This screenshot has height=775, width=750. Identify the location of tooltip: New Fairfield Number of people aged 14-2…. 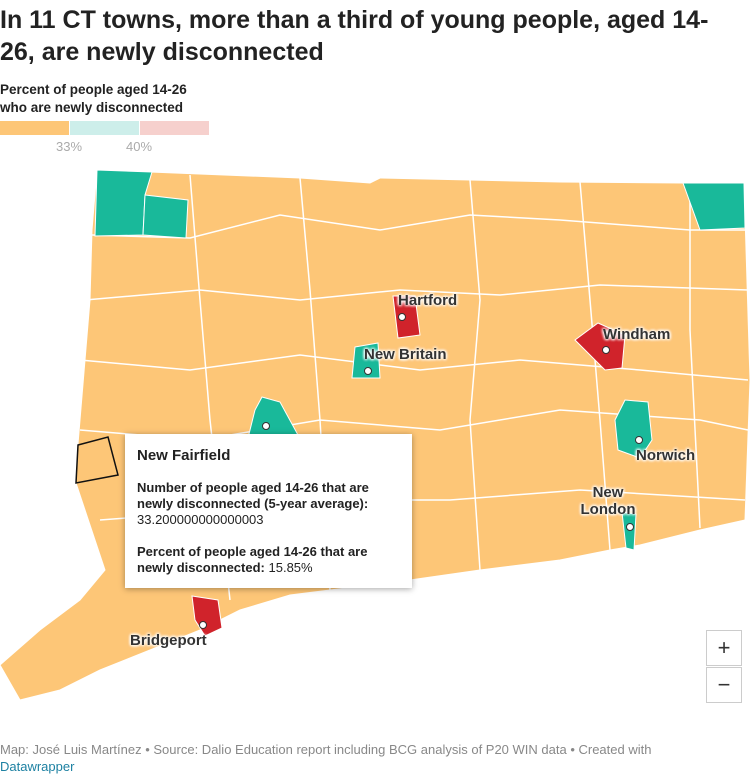
(268, 511).